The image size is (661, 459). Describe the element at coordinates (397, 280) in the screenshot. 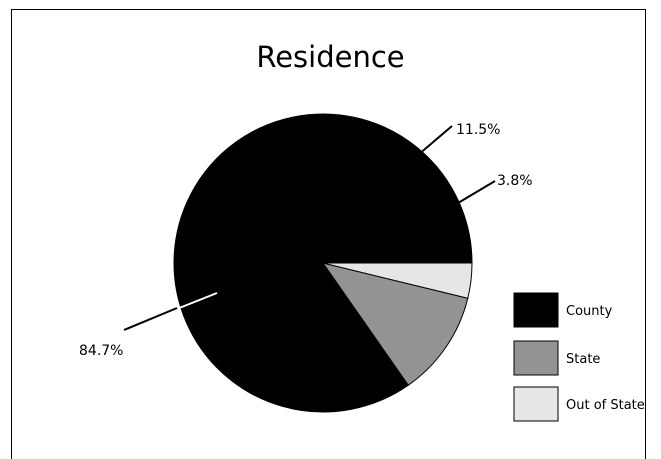

I see `pie-slice-out-of-state` at that location.